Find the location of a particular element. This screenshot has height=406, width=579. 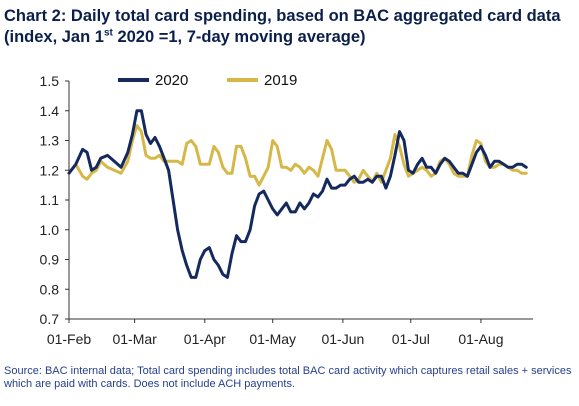

title-line-2-pre: (index, Jan 1 is located at coordinates (54, 37).